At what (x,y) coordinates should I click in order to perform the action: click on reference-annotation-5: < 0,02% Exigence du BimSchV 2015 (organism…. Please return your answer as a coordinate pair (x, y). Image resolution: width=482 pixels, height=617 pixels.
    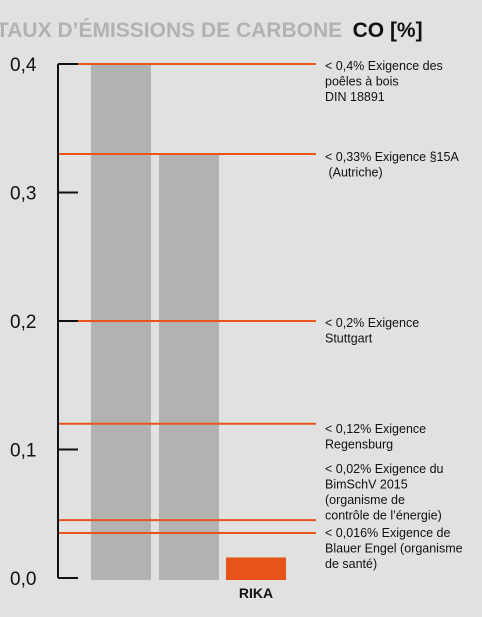
    Looking at the image, I should click on (384, 492).